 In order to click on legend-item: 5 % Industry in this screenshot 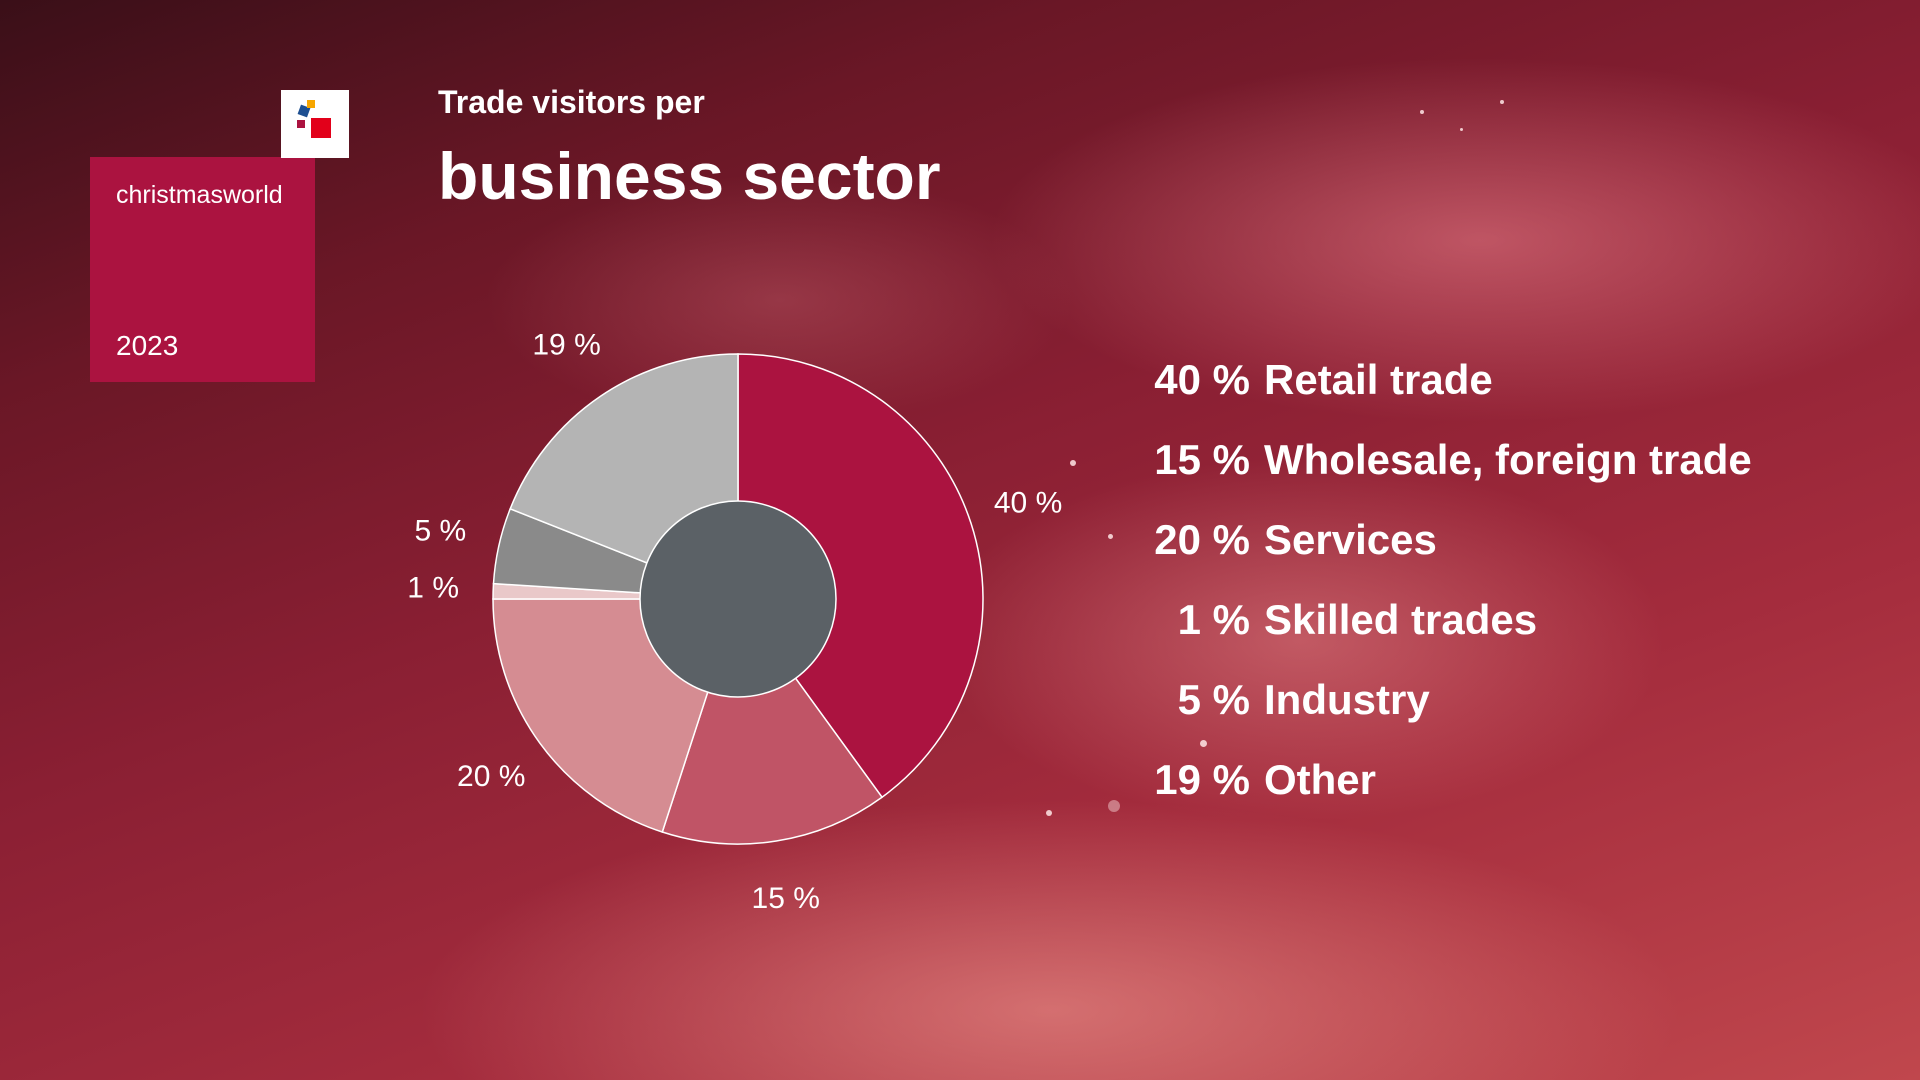, I will do `click(1445, 700)`.